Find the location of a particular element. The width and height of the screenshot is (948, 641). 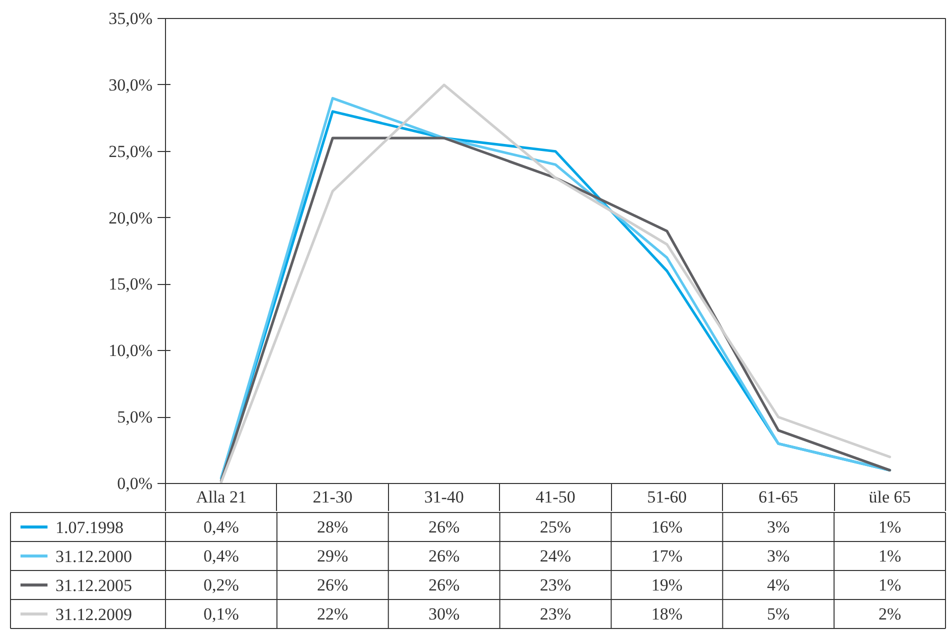

legend-label: 31.12.2005 is located at coordinates (94, 585).